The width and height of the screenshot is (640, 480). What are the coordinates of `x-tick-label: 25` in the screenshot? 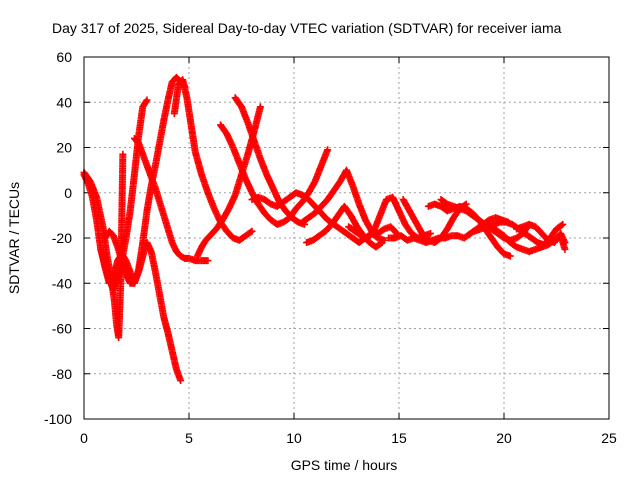 It's located at (609, 438).